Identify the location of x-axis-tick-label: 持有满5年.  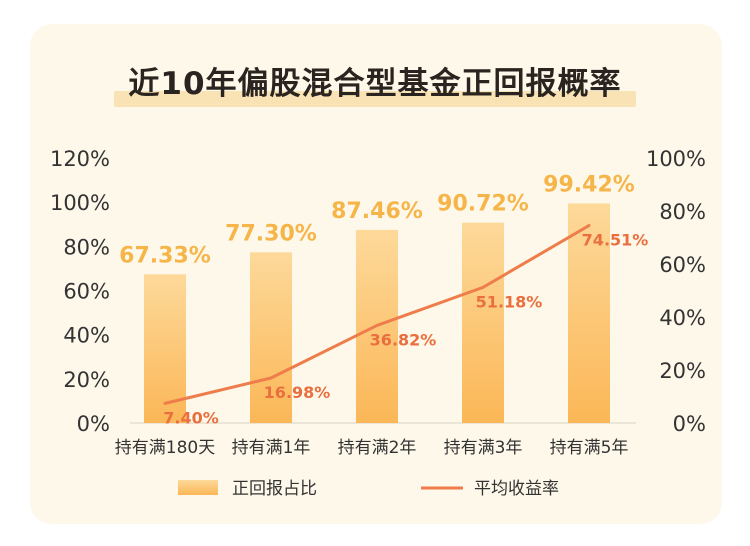
(589, 448).